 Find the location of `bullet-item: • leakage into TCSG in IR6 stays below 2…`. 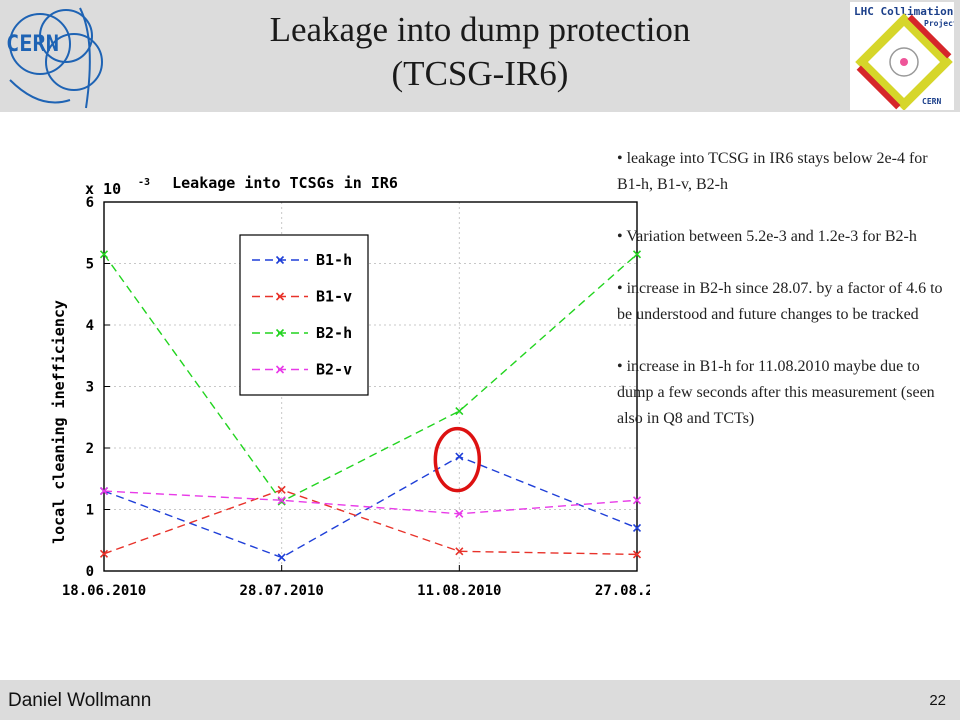

bullet-item: • leakage into TCSG in IR6 stays below 2… is located at coordinates (772, 171).